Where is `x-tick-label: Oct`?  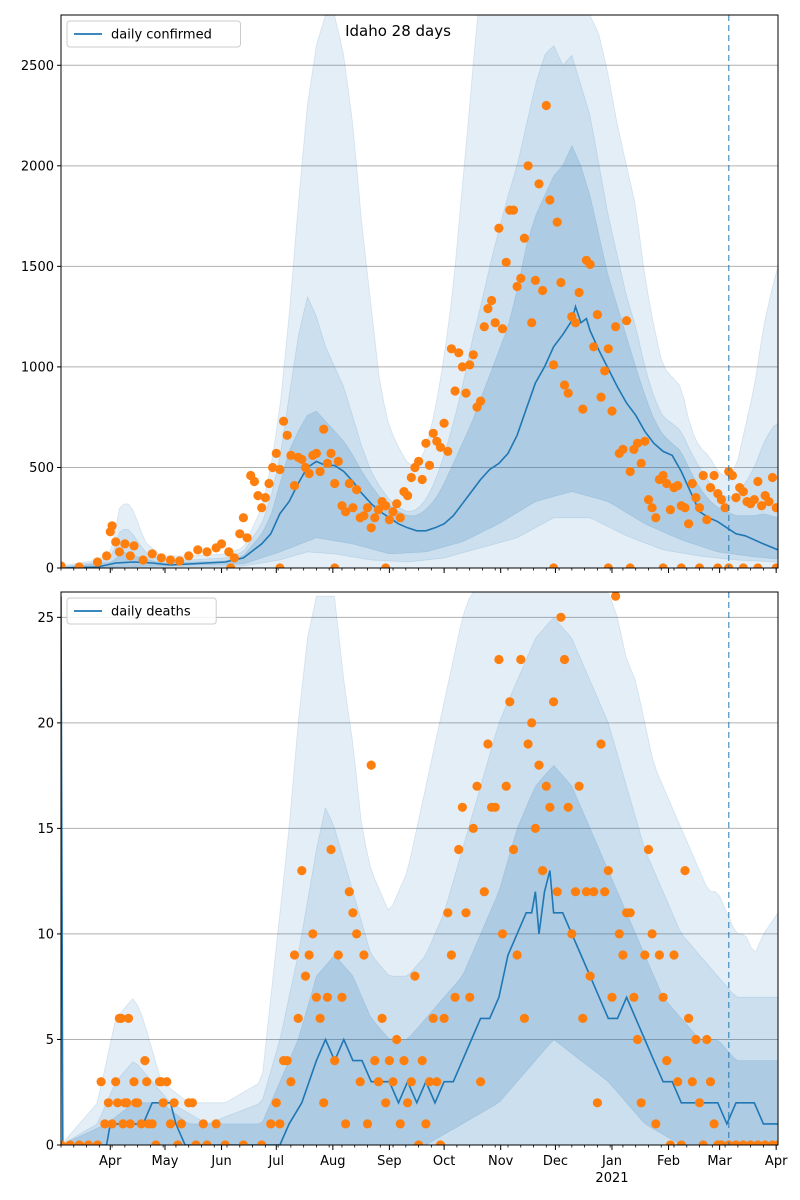 x-tick-label: Oct is located at coordinates (444, 1161).